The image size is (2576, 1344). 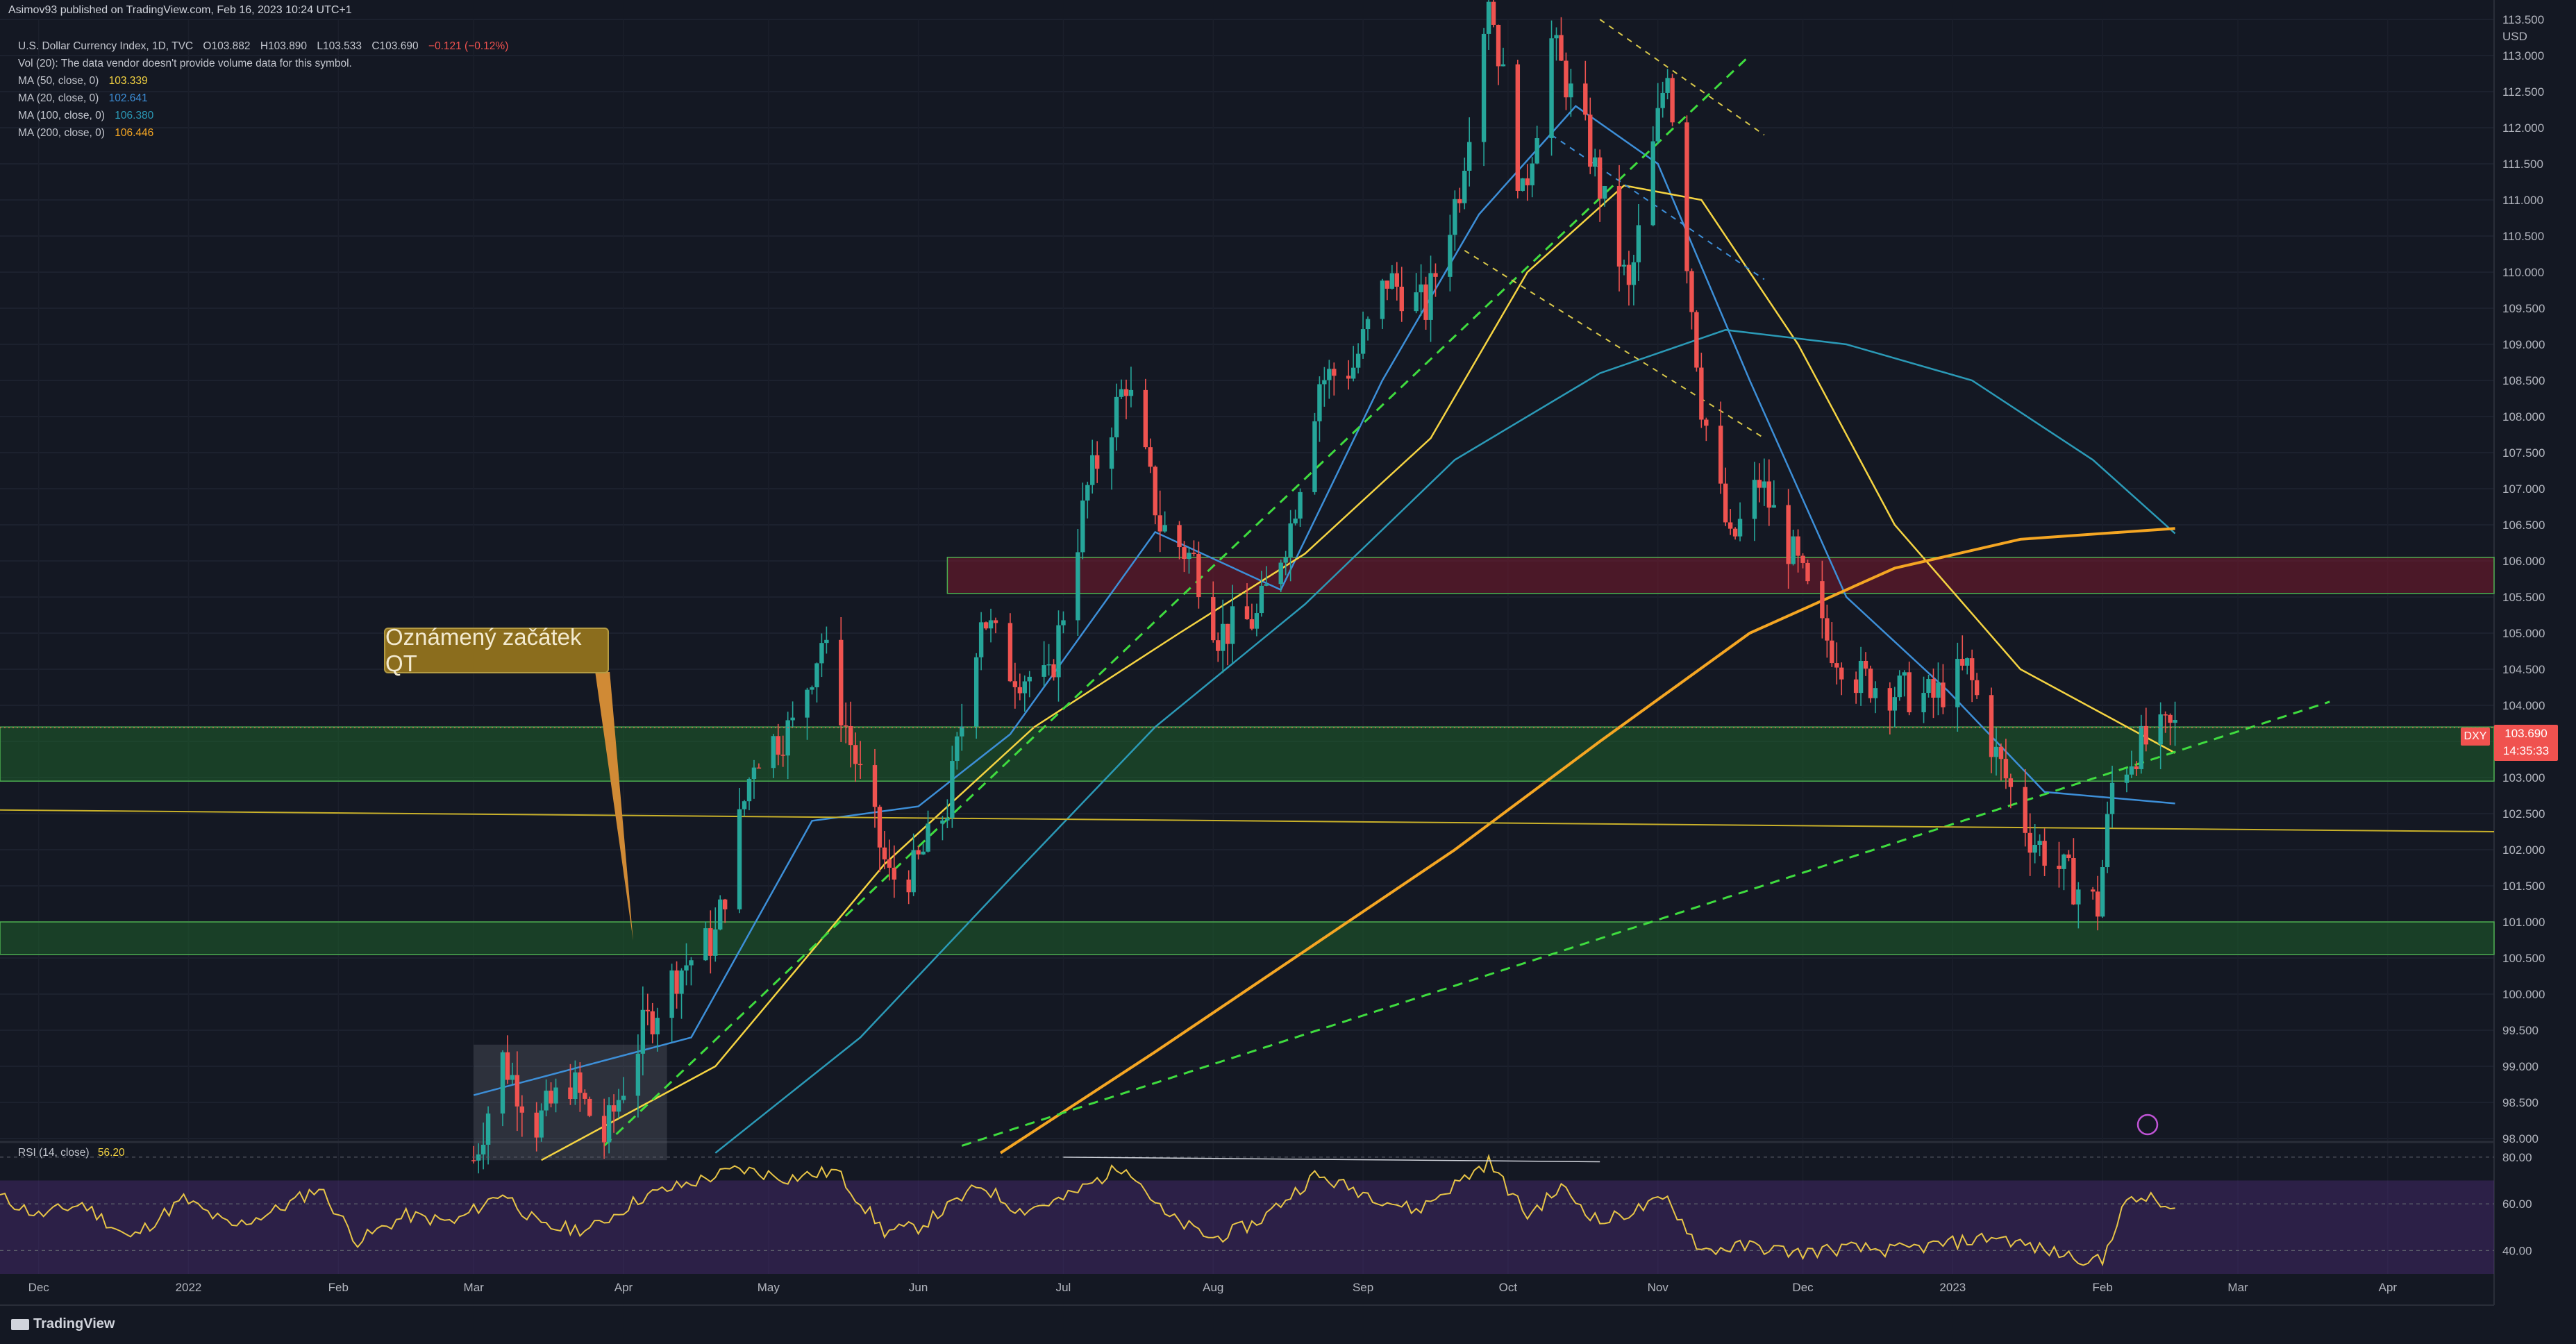 What do you see at coordinates (2523, 128) in the screenshot?
I see `price-tick-label: 112.000` at bounding box center [2523, 128].